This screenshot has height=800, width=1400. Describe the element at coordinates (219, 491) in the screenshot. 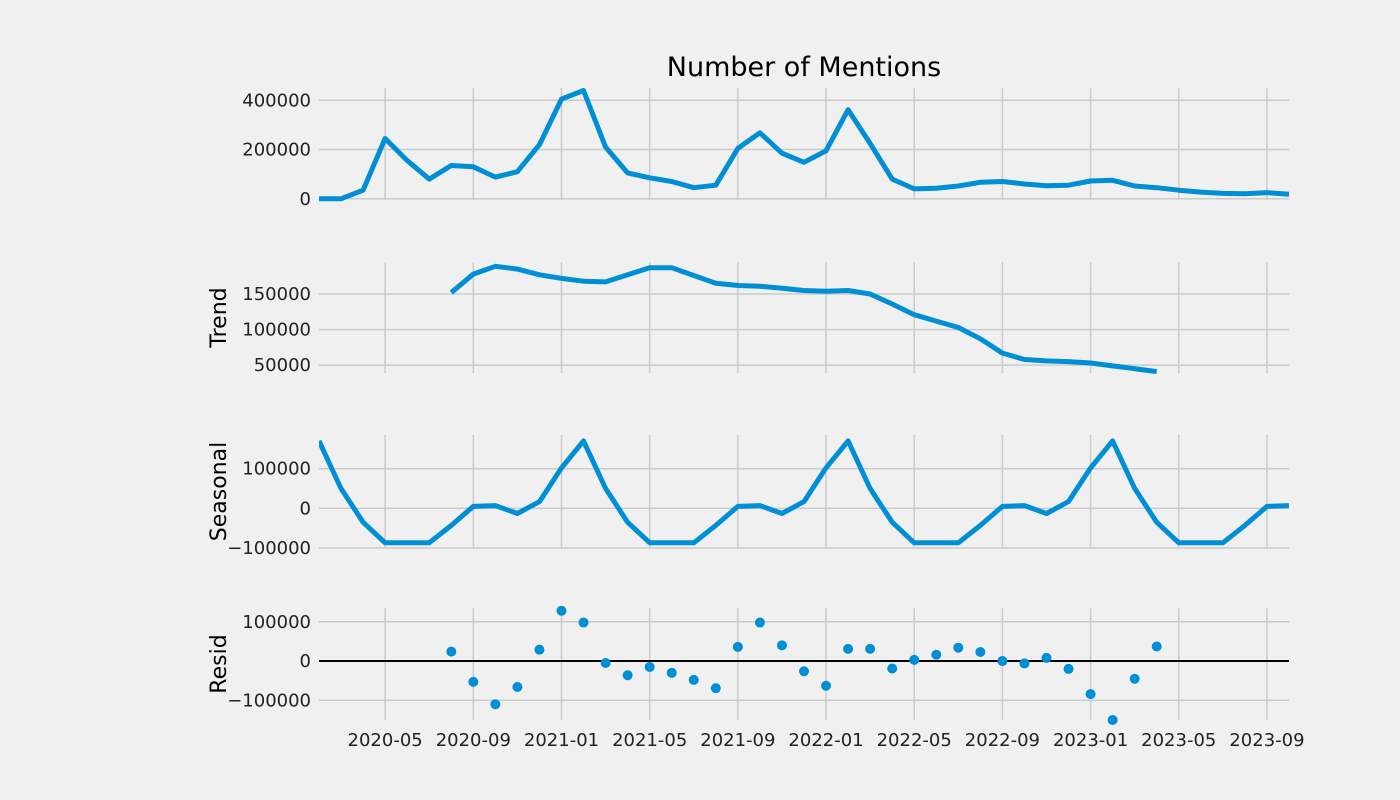

I see `y-axis-label: Seasonal` at that location.